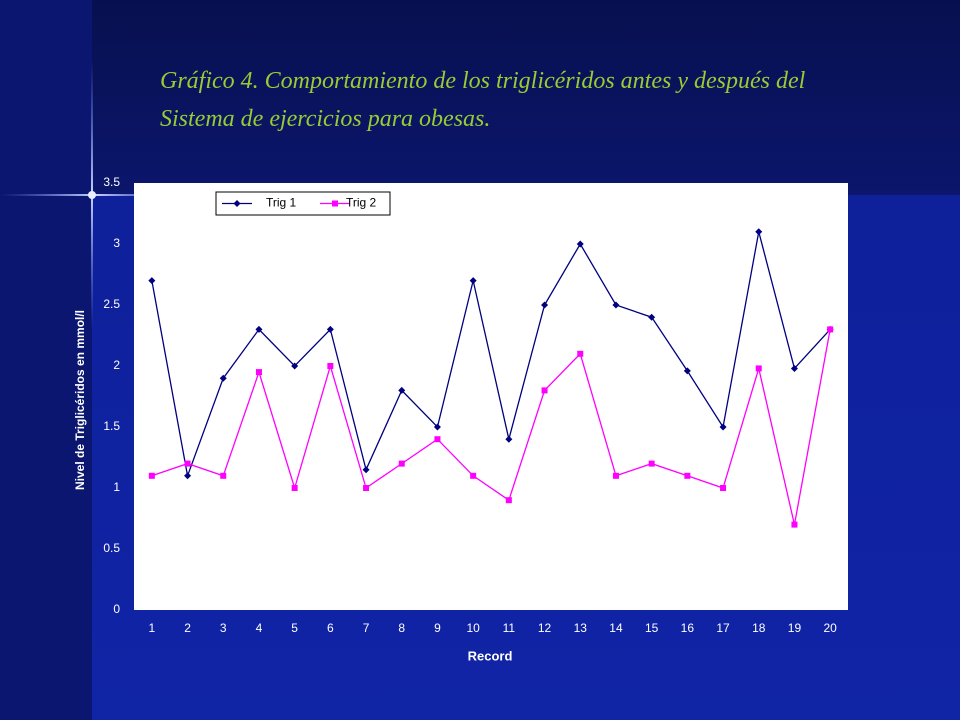 The image size is (960, 720). I want to click on x-tick-label: 4, so click(259, 628).